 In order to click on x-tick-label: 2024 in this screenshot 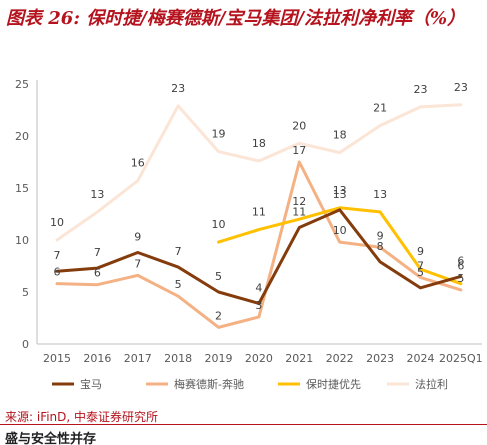, I will do `click(420, 358)`.